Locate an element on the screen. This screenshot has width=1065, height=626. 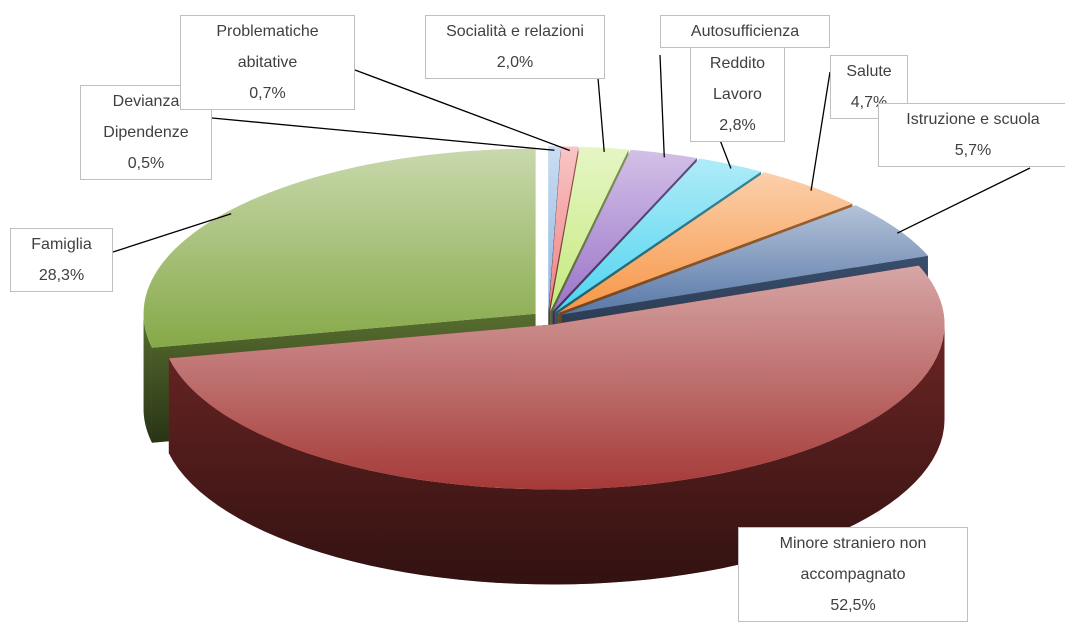
label-name: Autosufficienza is located at coordinates (745, 31).